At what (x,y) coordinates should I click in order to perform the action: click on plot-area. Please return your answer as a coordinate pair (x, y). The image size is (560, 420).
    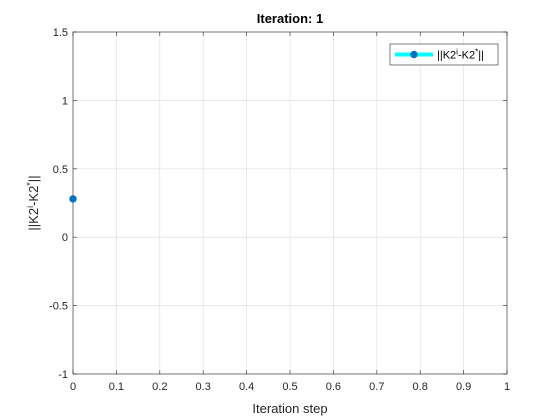
    Looking at the image, I should click on (73, 199).